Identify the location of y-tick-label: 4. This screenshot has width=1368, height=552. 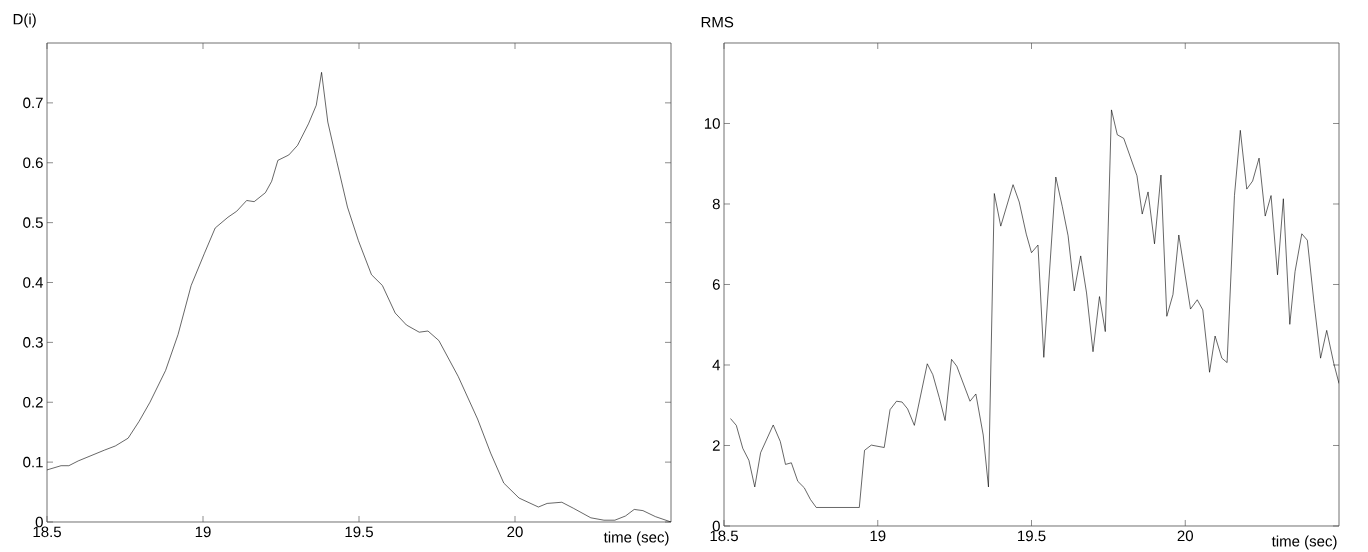
(716, 365).